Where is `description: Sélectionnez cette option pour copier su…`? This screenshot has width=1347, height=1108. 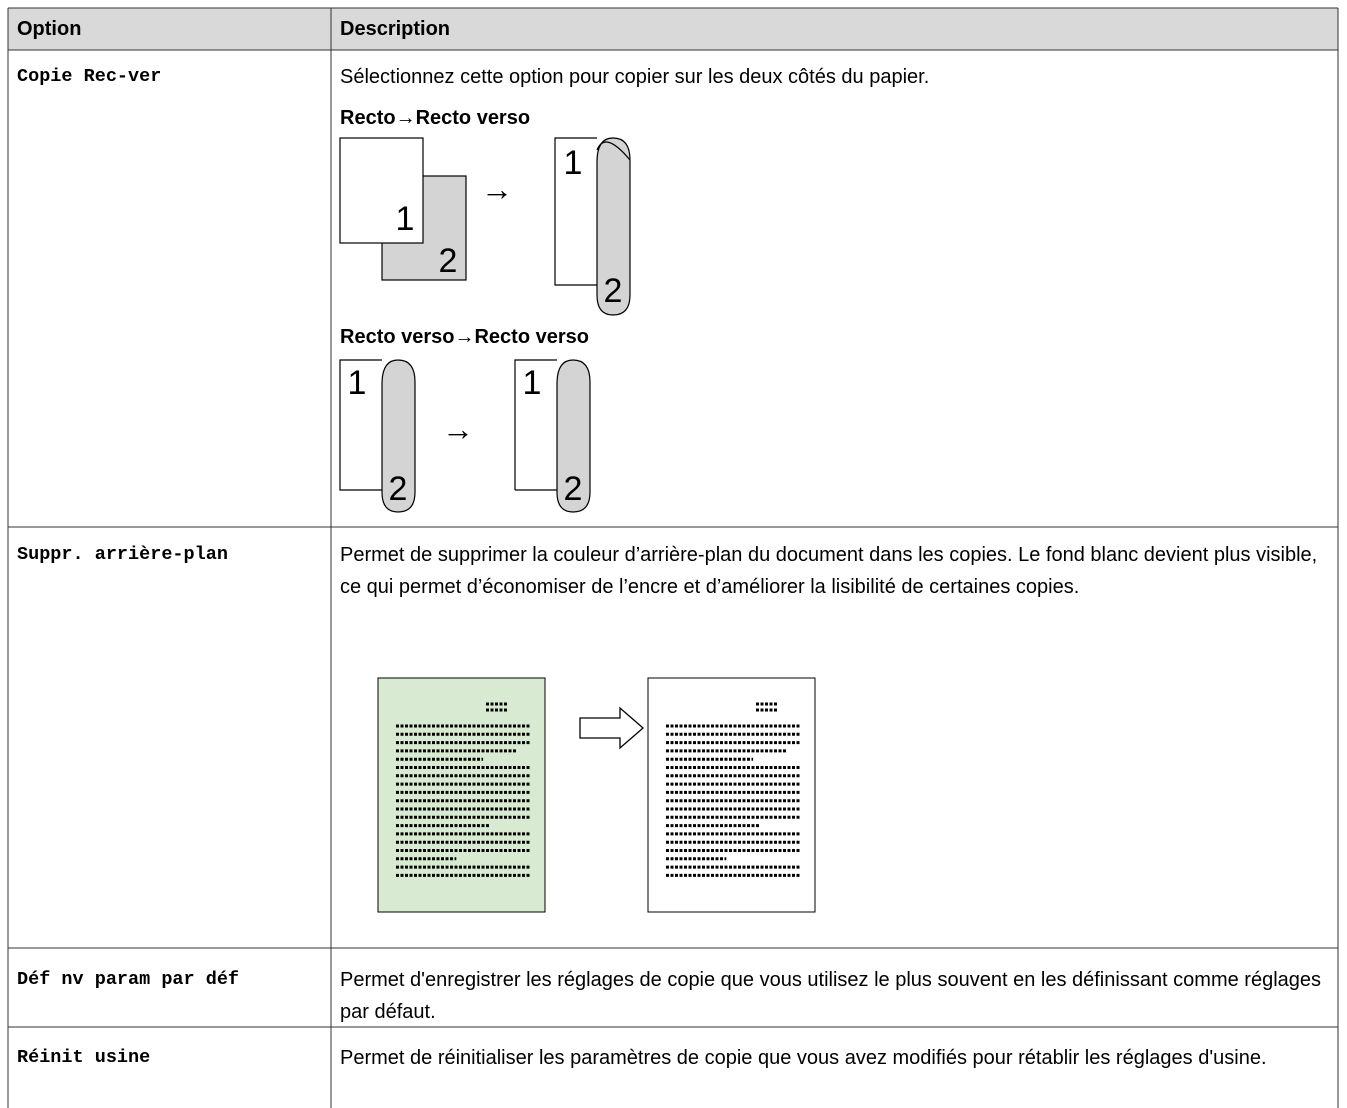 description: Sélectionnez cette option pour copier su… is located at coordinates (635, 77).